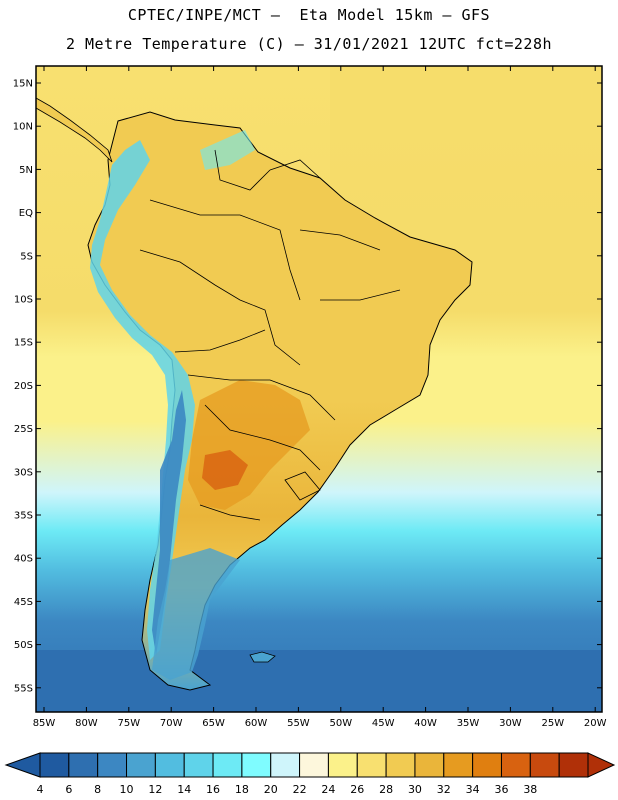 The image size is (618, 800). Describe the element at coordinates (444, 789) in the screenshot. I see `legend-label: 32` at that location.